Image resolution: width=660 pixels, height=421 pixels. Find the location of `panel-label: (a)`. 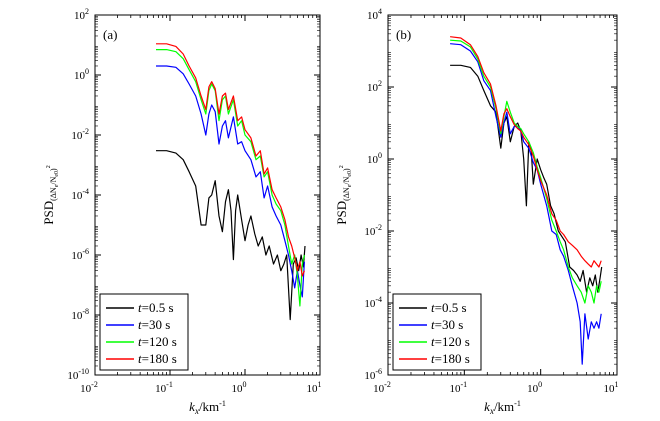

panel-label: (a) is located at coordinates (110, 34).